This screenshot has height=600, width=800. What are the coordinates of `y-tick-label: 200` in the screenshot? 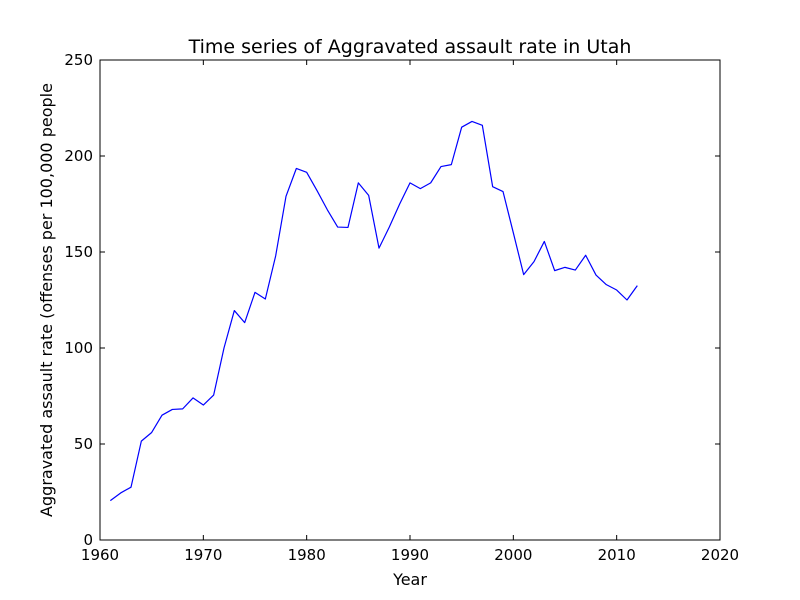 It's located at (78, 156).